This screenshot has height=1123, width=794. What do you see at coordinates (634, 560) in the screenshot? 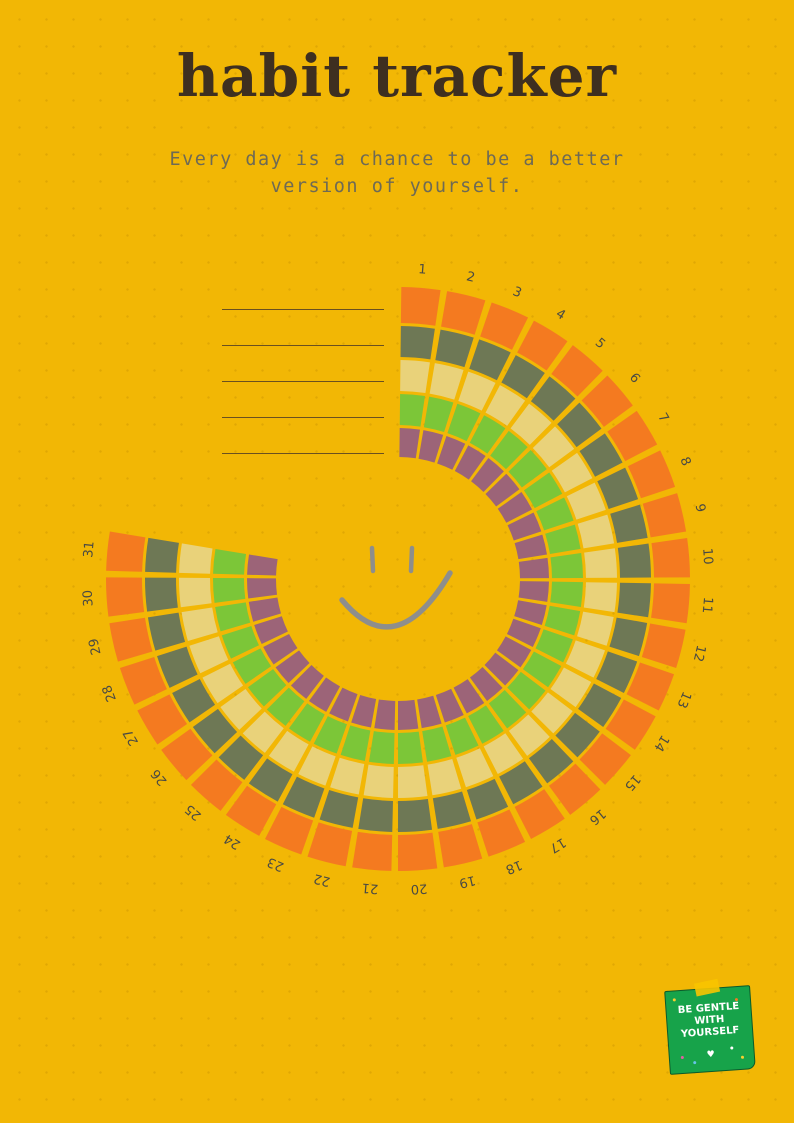
I see `habit-2-day-10-cell` at bounding box center [634, 560].